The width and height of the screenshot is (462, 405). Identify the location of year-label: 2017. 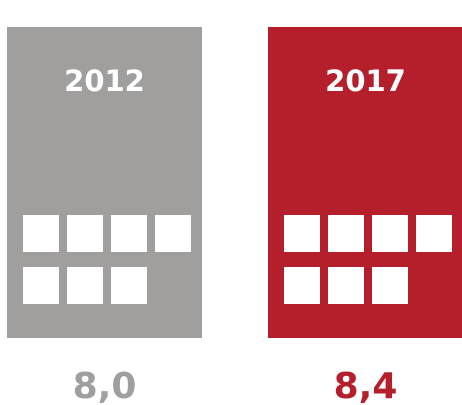
(365, 81).